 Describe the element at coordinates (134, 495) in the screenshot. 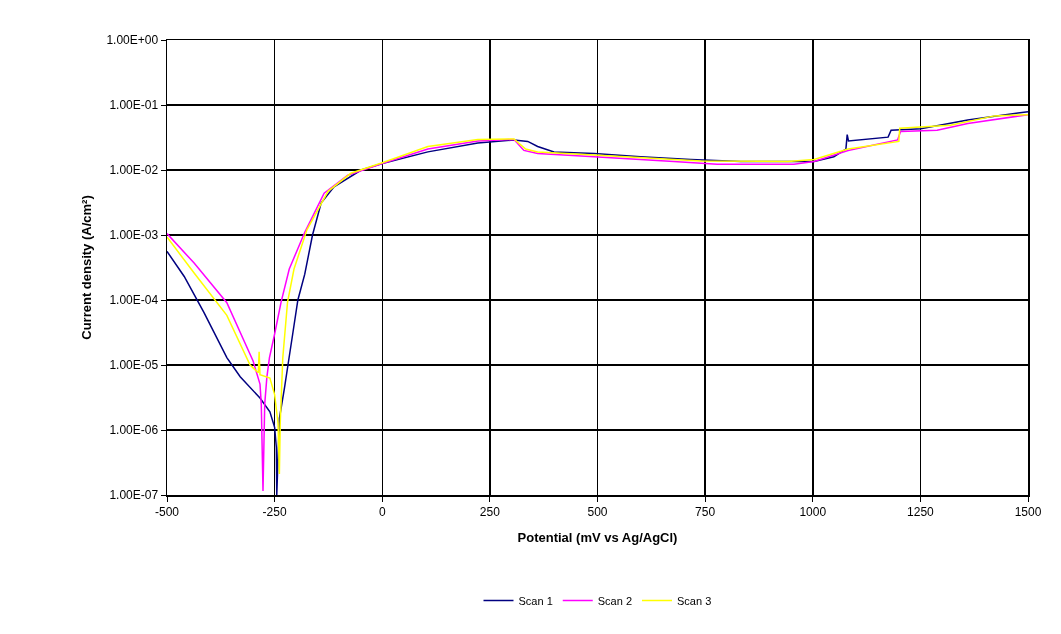

I see `y-tick-label: 1.00E-07` at that location.